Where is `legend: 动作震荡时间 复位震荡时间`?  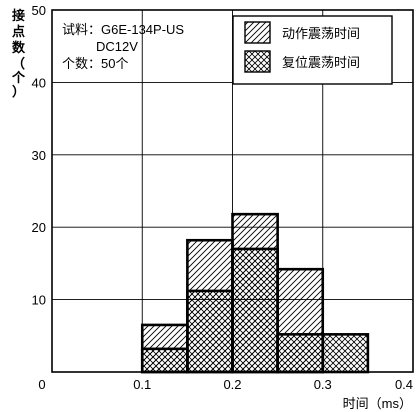 legend: 动作震荡时间 复位震荡时间 is located at coordinates (312, 50).